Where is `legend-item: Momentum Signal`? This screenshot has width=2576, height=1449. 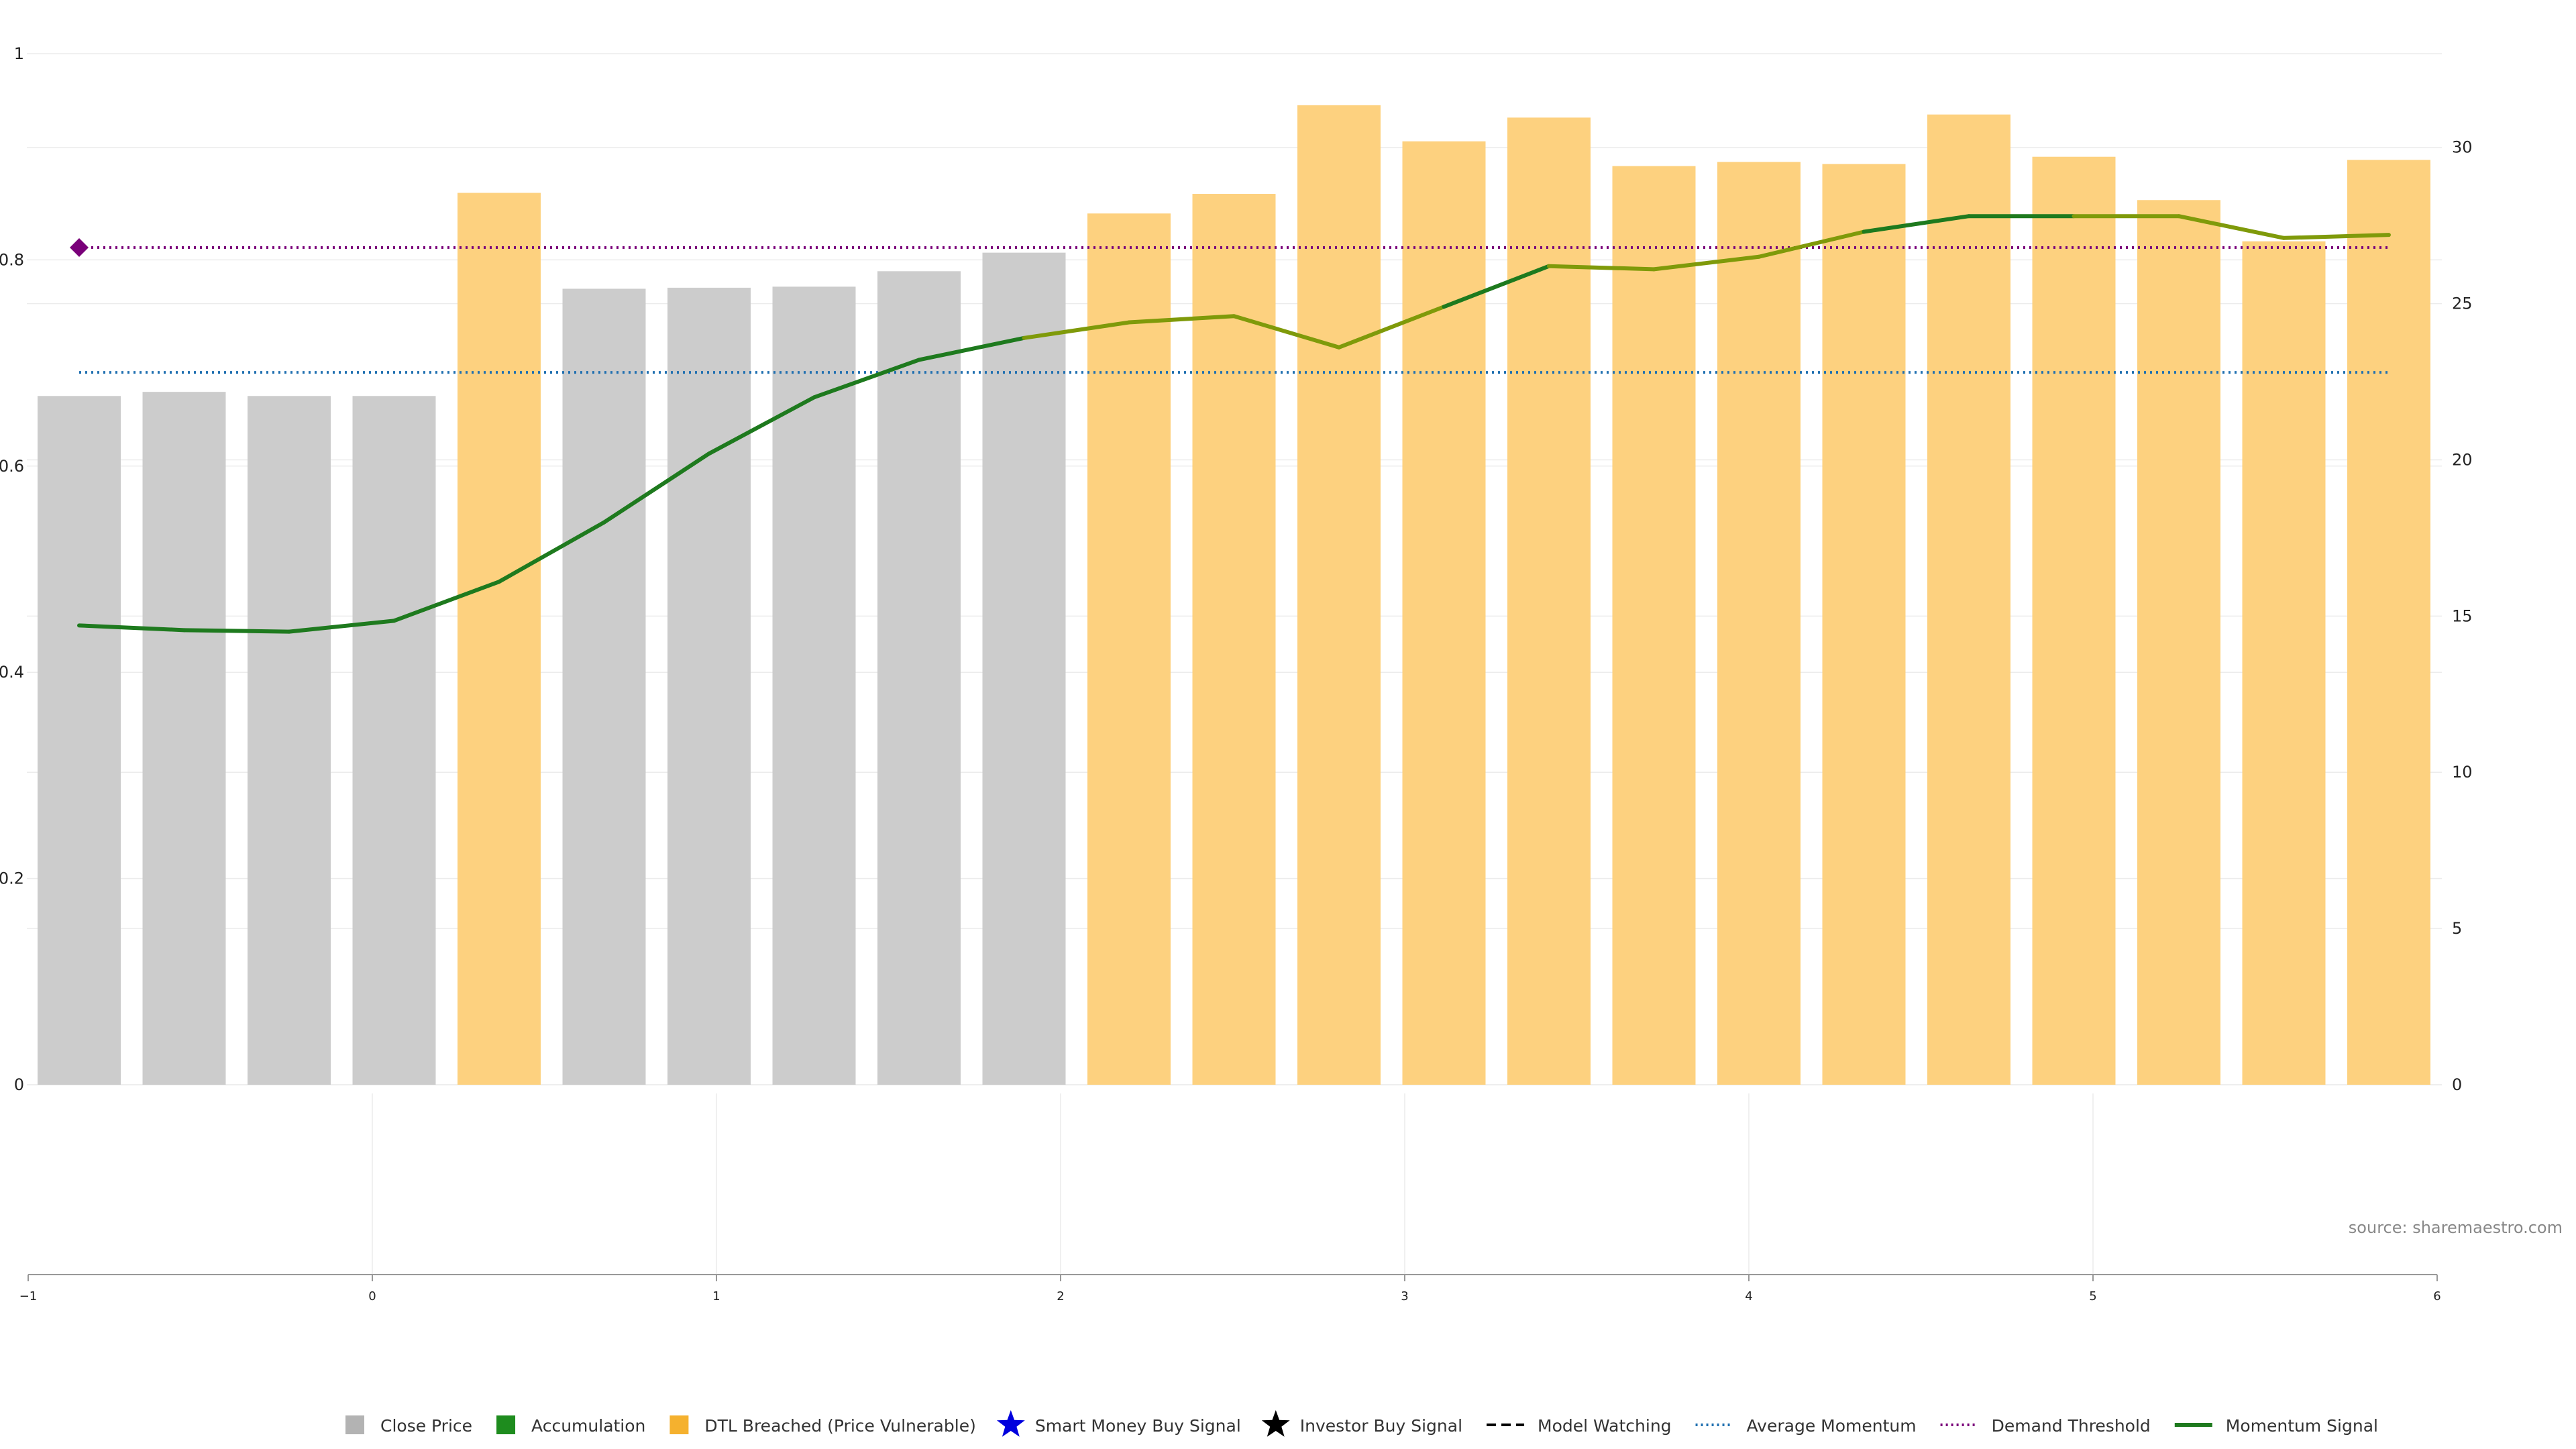 legend-item: Momentum Signal is located at coordinates (2276, 1426).